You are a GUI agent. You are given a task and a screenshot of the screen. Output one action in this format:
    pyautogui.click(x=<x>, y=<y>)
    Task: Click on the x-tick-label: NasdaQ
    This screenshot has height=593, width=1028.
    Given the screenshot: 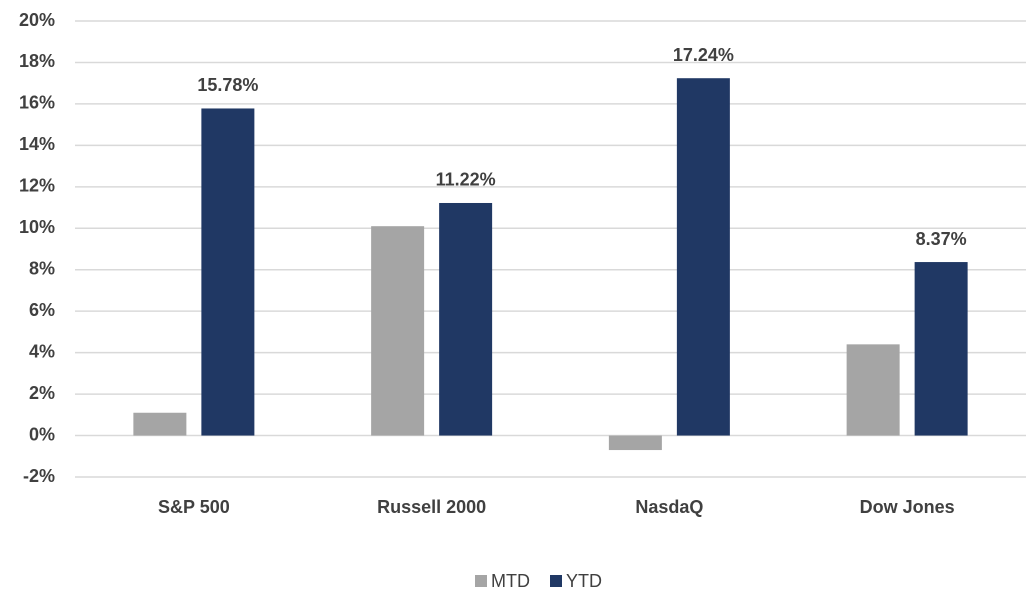 What is the action you would take?
    pyautogui.click(x=669, y=507)
    